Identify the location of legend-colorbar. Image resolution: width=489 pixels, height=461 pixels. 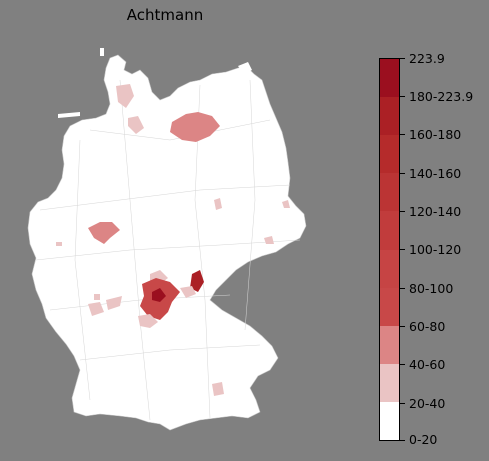
(389, 249).